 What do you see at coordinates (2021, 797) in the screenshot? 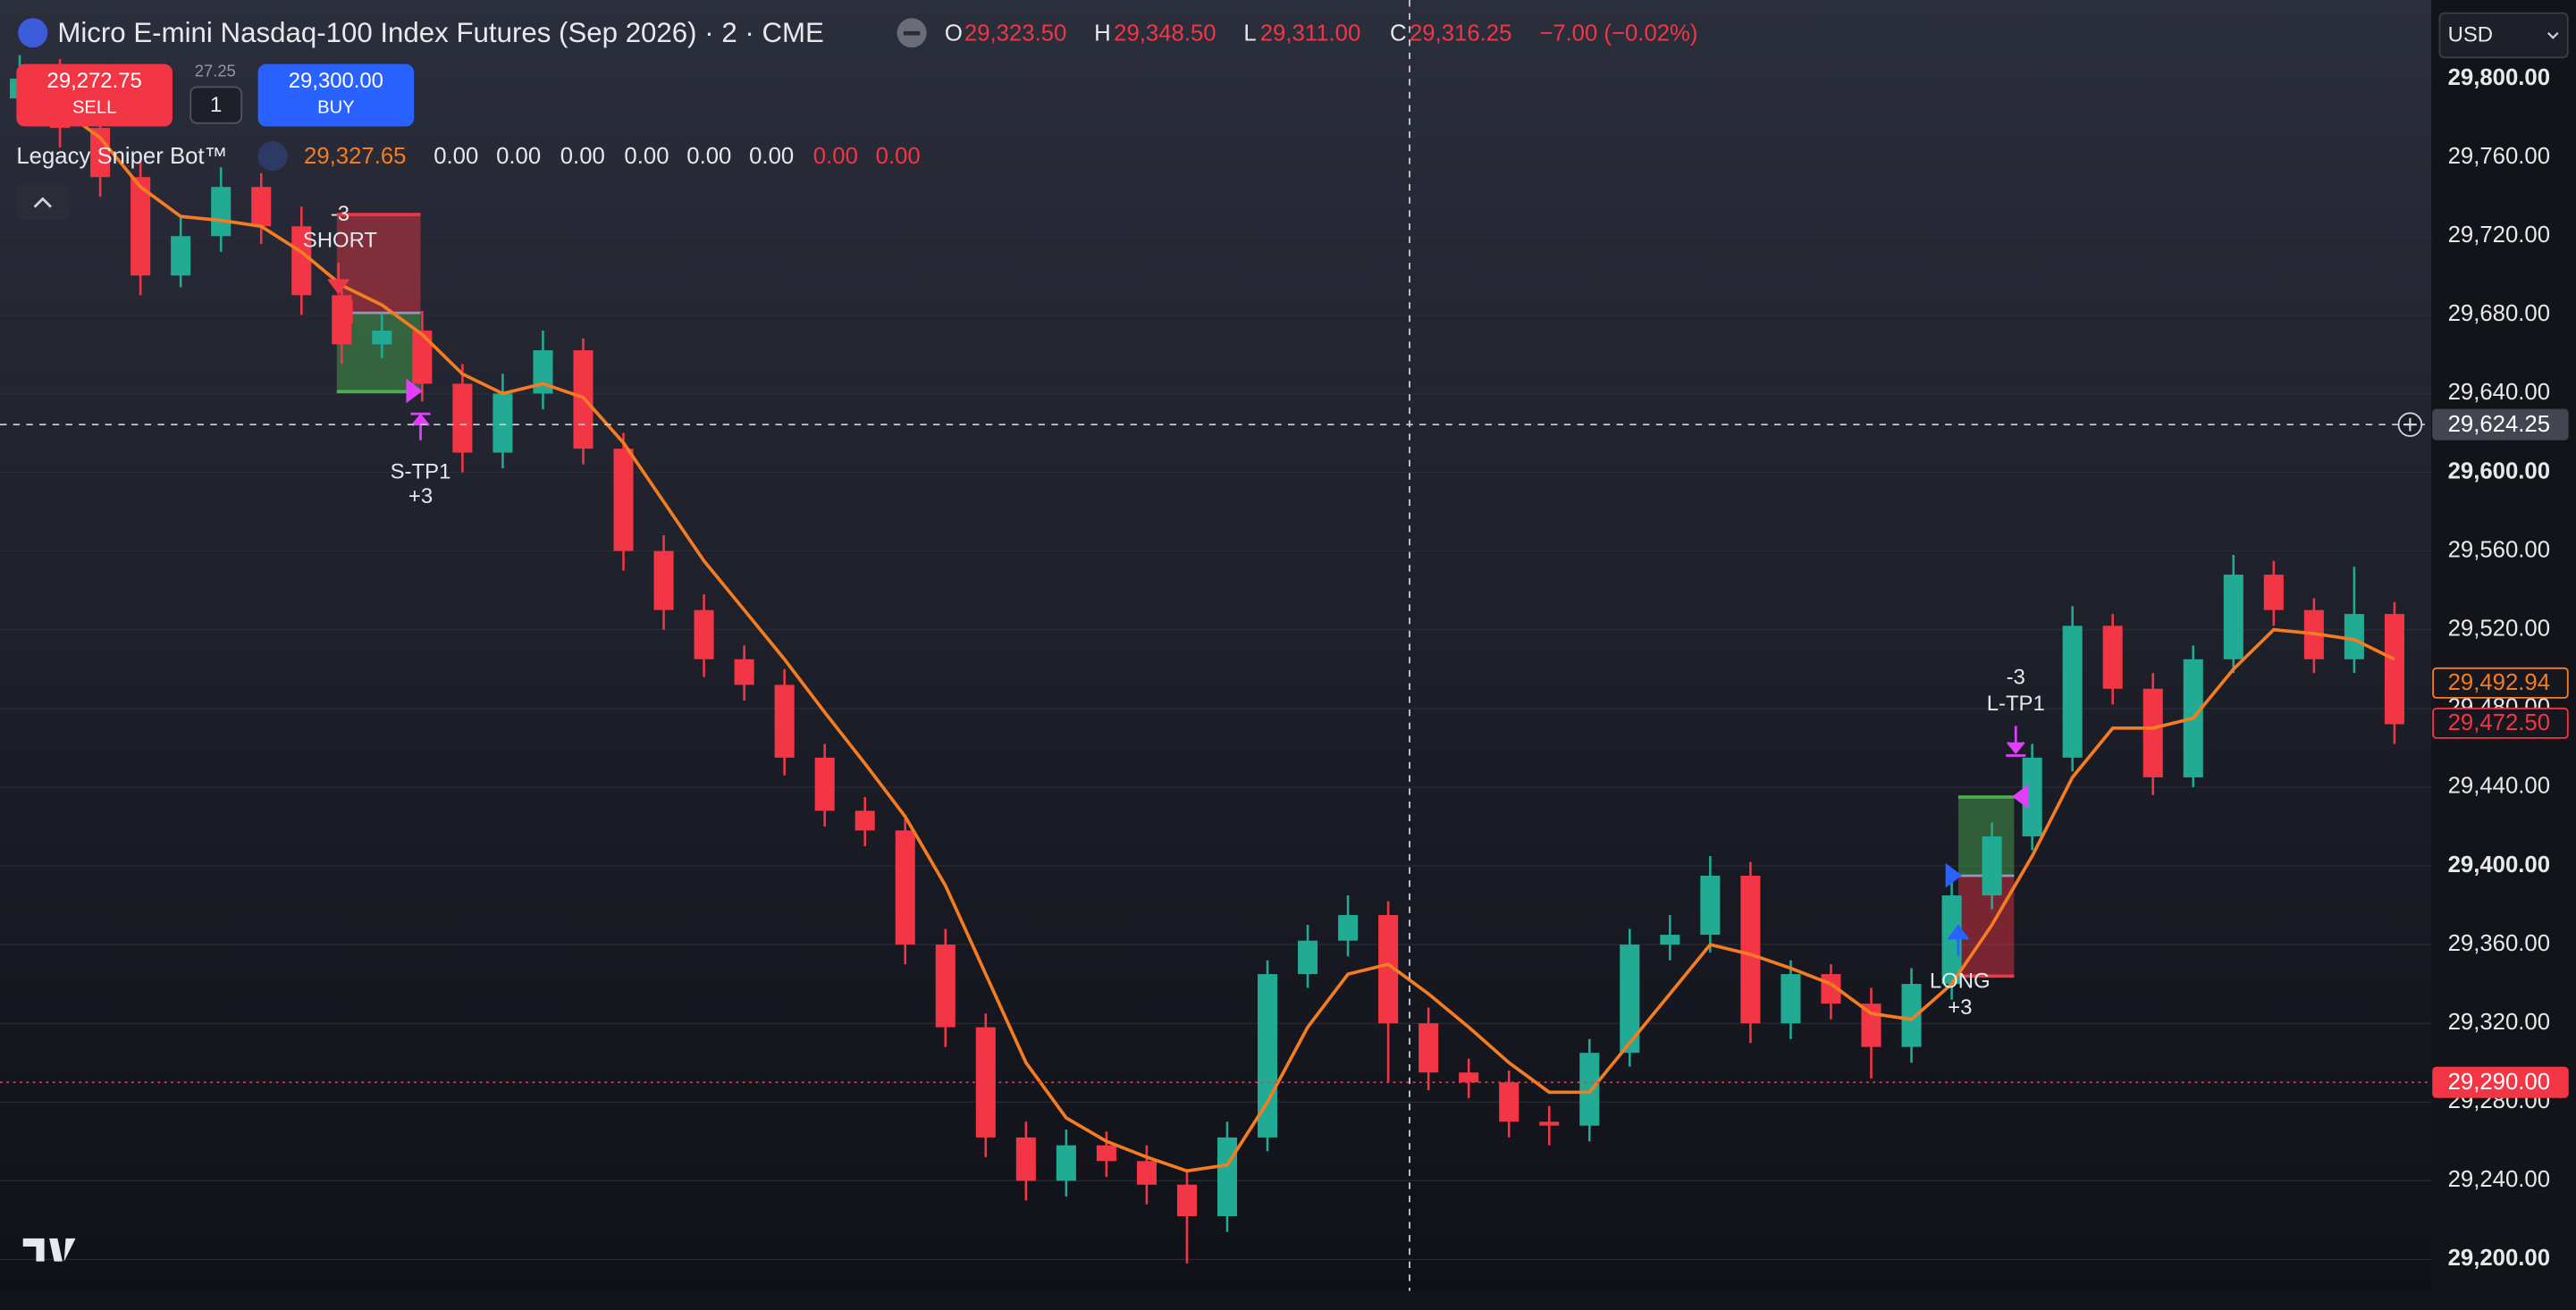
I see `exit-marker` at bounding box center [2021, 797].